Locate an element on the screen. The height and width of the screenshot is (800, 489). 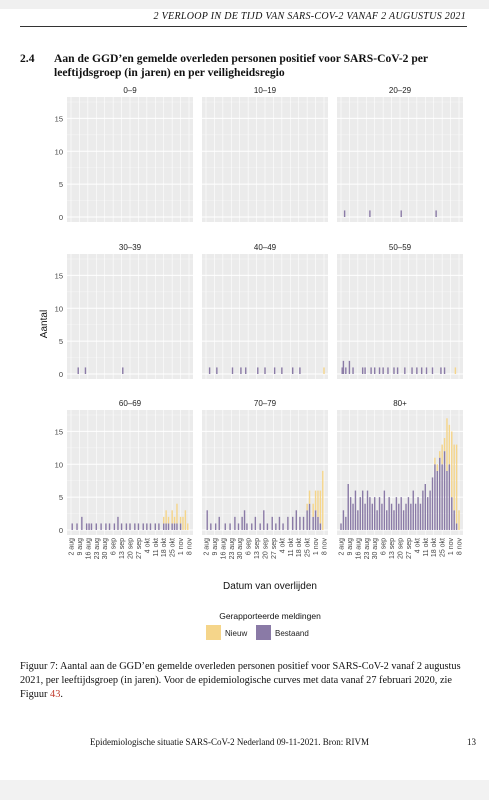
panel-title: 70–79 is located at coordinates (265, 403).